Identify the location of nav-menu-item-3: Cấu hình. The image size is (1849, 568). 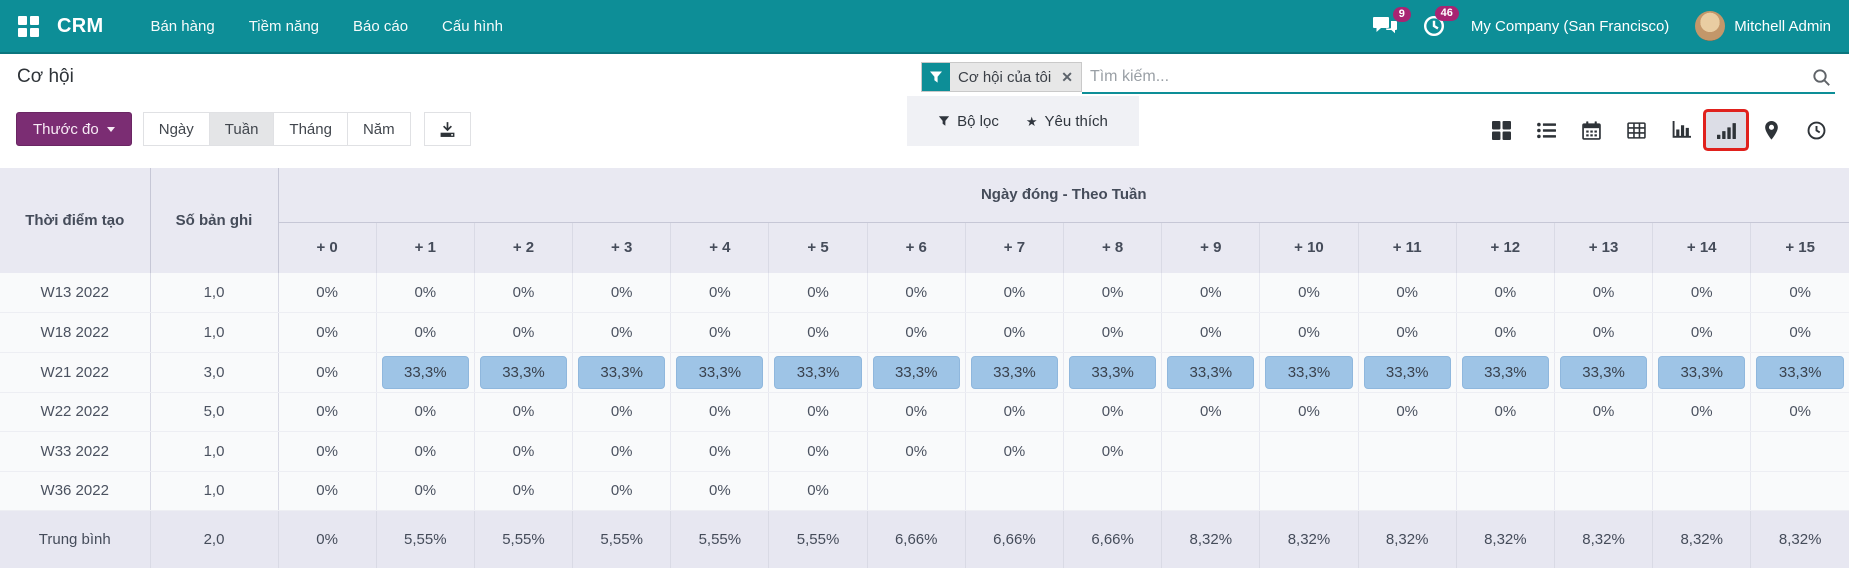
(472, 26).